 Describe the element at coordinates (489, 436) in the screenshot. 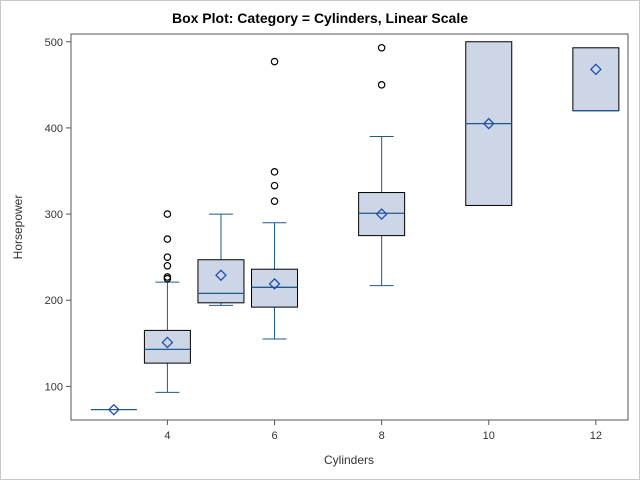

I see `x-tick-label: 10` at that location.